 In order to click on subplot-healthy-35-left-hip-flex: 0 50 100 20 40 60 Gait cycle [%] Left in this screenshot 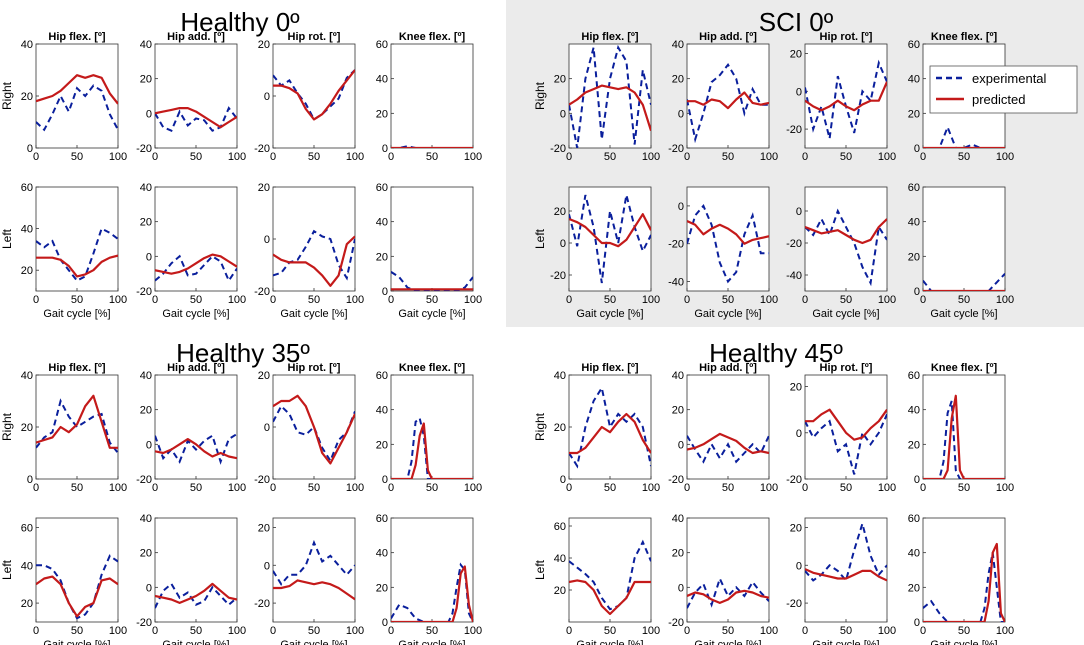, I will do `click(63, 581)`.